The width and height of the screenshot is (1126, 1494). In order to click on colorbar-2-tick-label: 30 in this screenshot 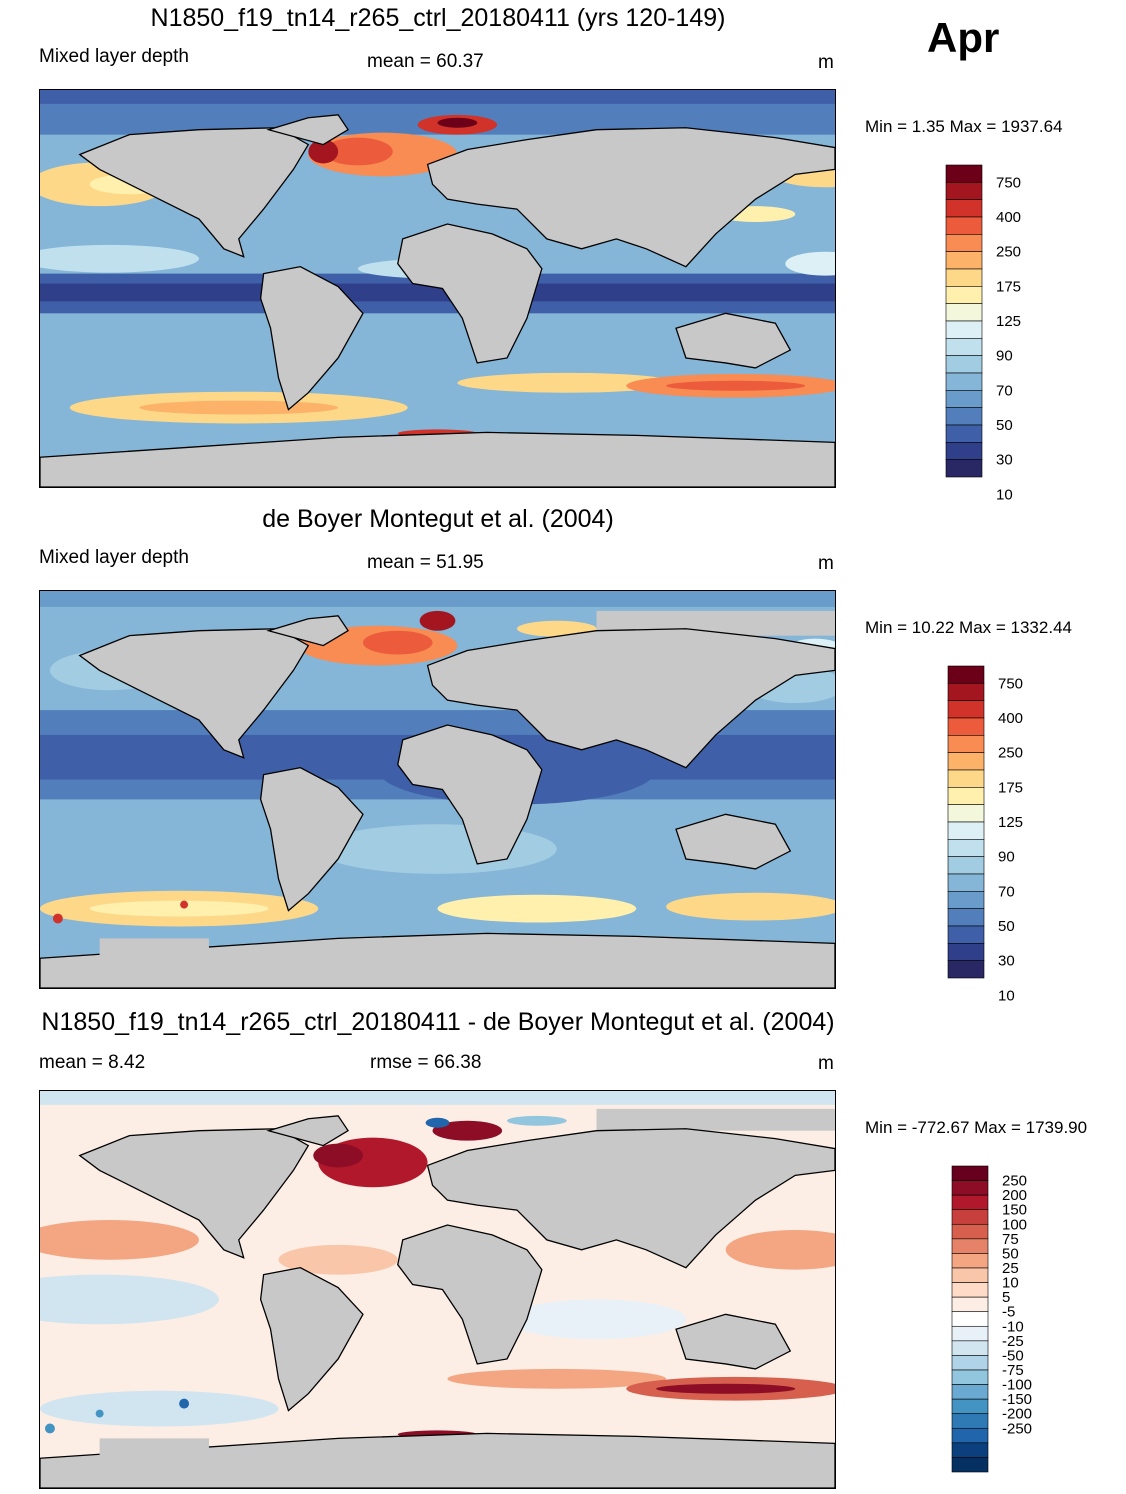, I will do `click(1006, 961)`.